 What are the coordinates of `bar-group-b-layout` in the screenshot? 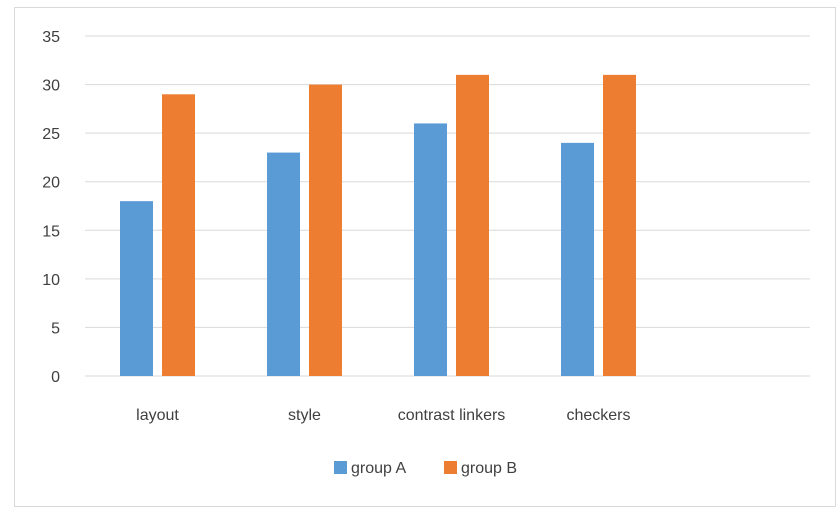 It's located at (178, 235).